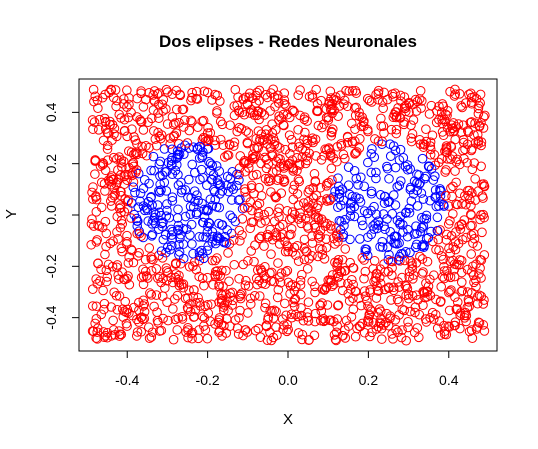  What do you see at coordinates (51, 164) in the screenshot?
I see `y-tick-label: 0.2` at bounding box center [51, 164].